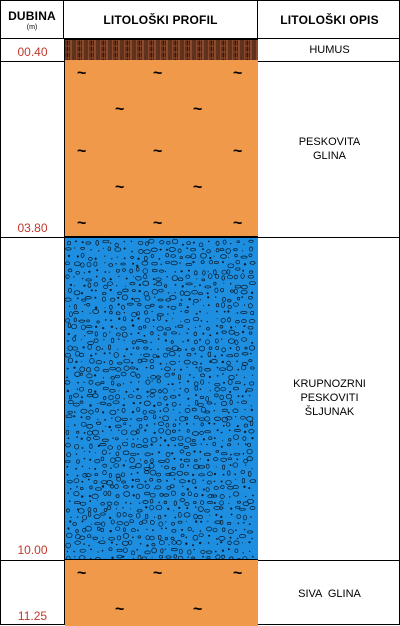 Image resolution: width=400 pixels, height=626 pixels. What do you see at coordinates (329, 20) in the screenshot?
I see `description-column-header: LITOLOŠKI OPIS` at bounding box center [329, 20].